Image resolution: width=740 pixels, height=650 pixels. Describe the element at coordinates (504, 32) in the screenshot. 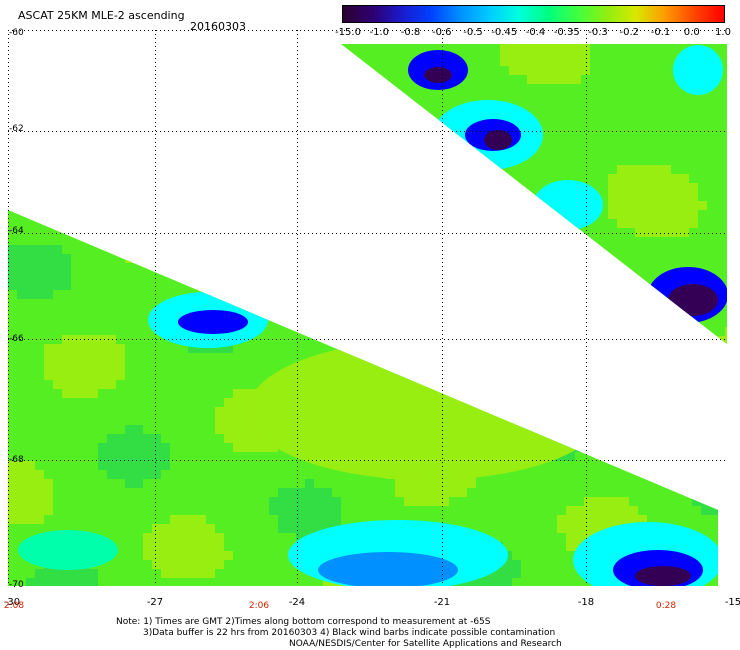

I see `colorbar-tick: -0.45` at that location.